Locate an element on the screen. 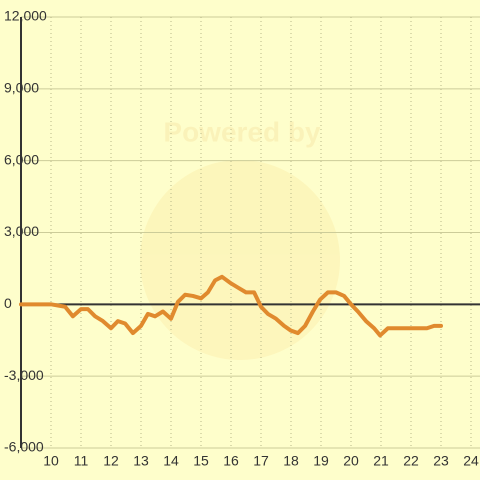  x-tick-label: 16 is located at coordinates (231, 461).